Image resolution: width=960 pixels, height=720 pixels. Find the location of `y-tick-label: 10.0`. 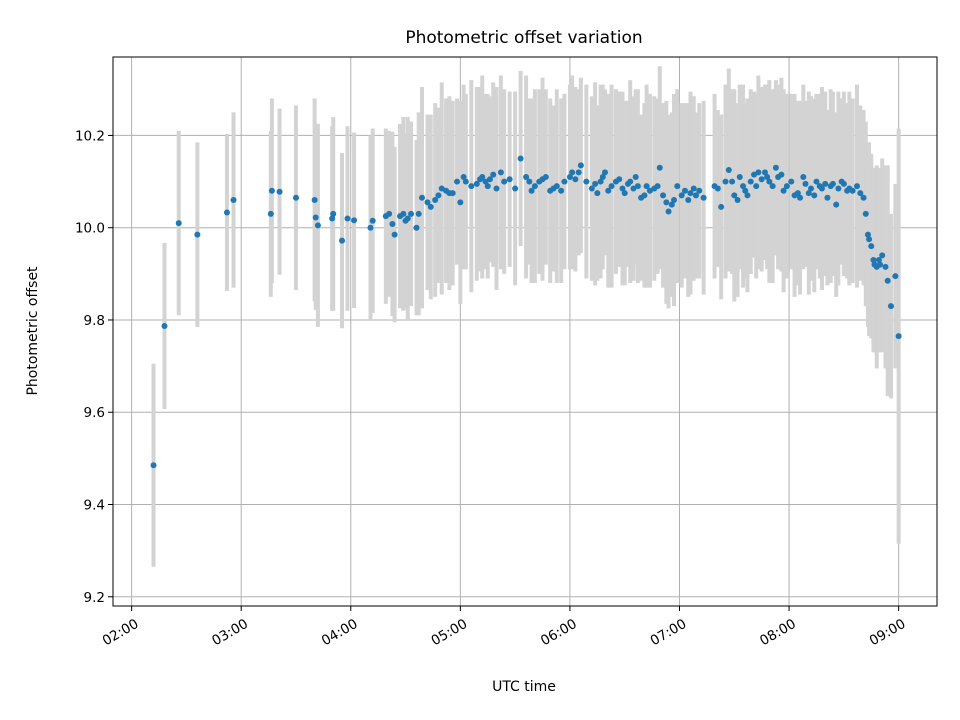

y-tick-label: 10.0 is located at coordinates (90, 229).